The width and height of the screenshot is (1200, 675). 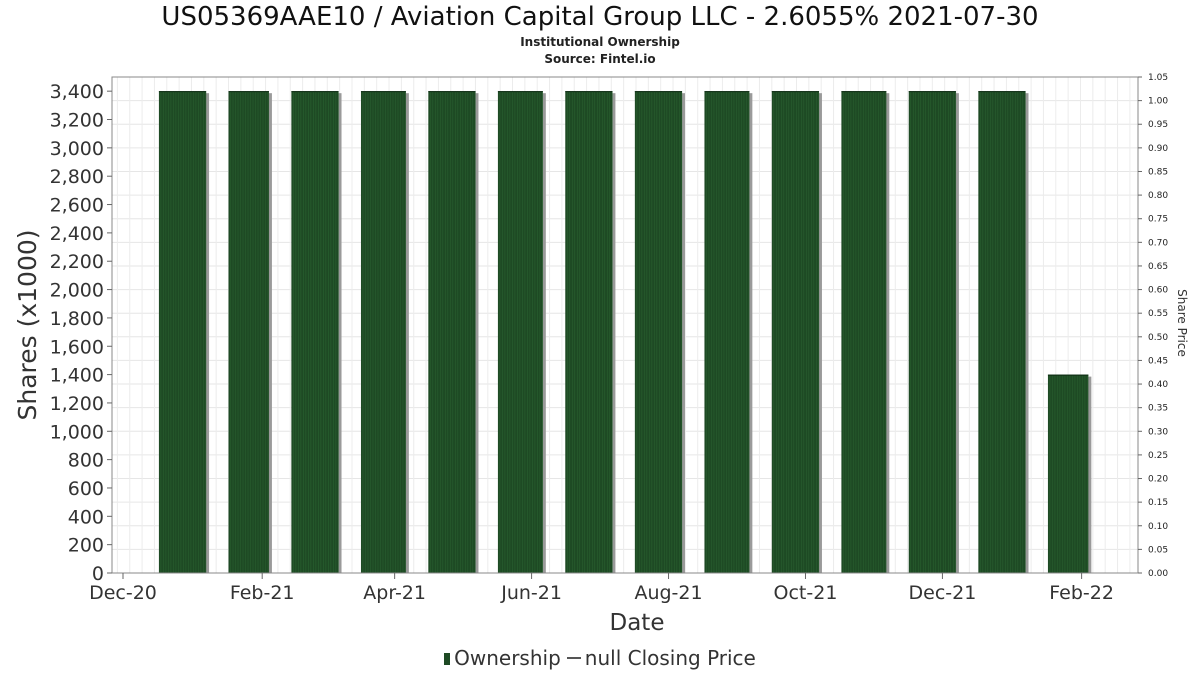 What do you see at coordinates (600, 42) in the screenshot?
I see `chart-subtitle: Institutional Ownership` at bounding box center [600, 42].